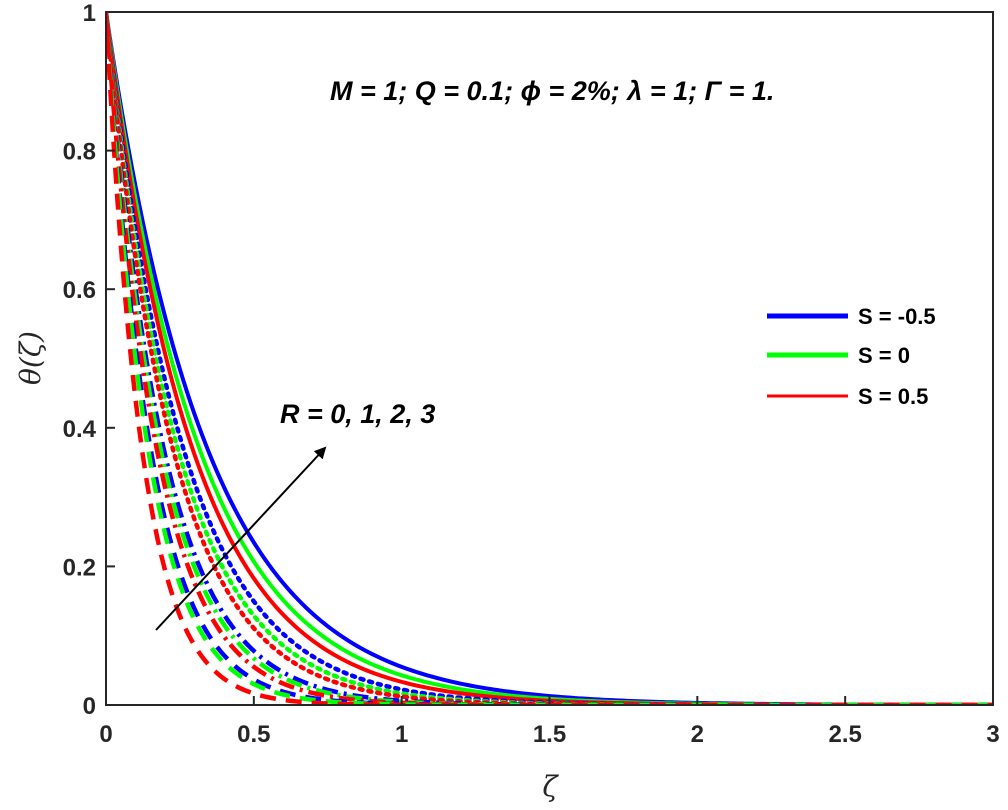 The image size is (1008, 810). Describe the element at coordinates (80, 429) in the screenshot. I see `y-tick-label: 0.4` at that location.